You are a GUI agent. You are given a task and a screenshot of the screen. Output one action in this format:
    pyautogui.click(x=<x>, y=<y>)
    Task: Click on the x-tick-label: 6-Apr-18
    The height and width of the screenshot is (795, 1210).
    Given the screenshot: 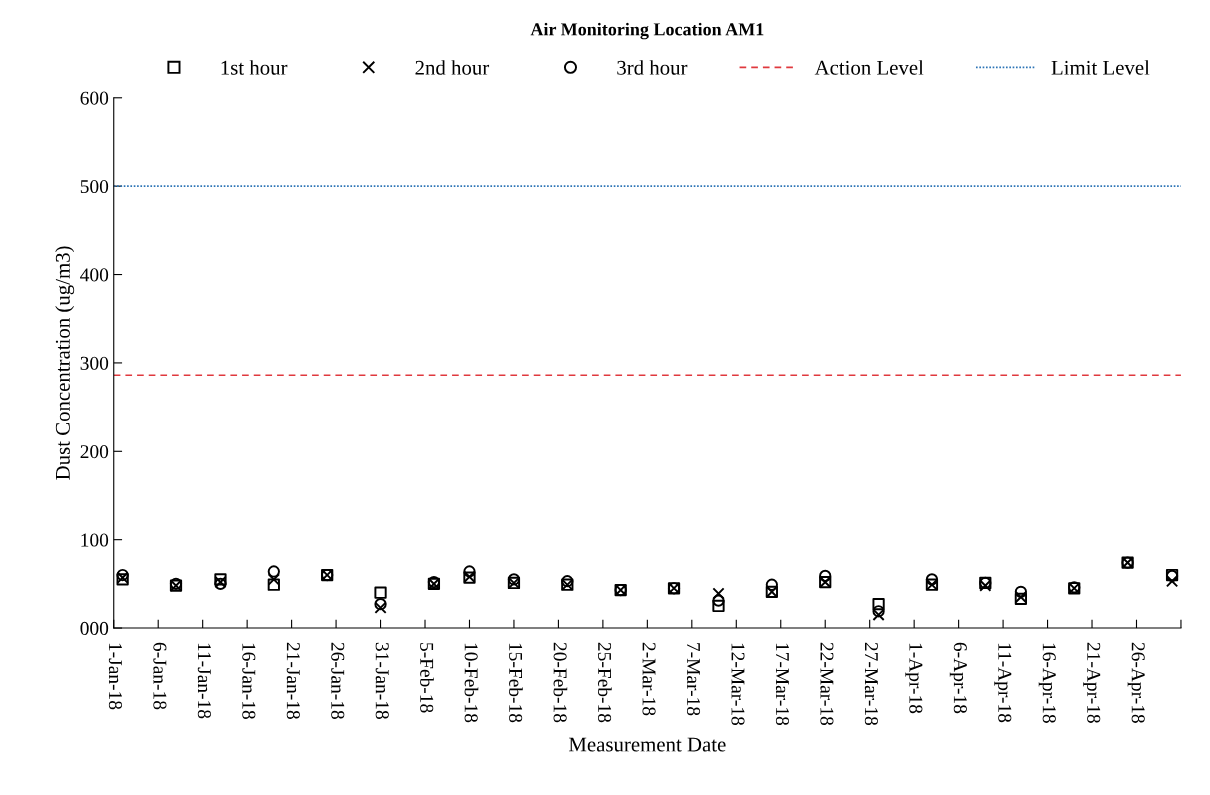 What is the action you would take?
    pyautogui.click(x=958, y=678)
    